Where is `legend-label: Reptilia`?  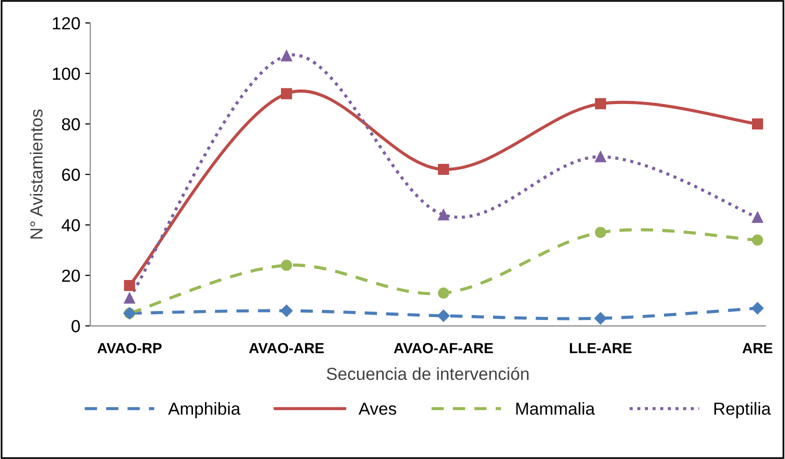 legend-label: Reptilia is located at coordinates (742, 410).